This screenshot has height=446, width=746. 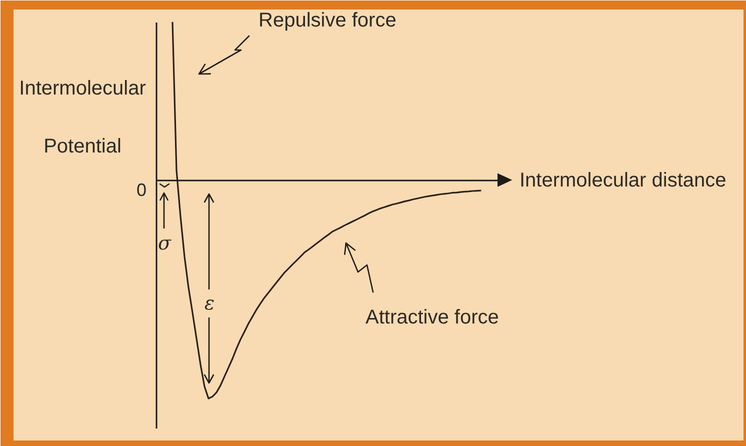 What do you see at coordinates (432, 317) in the screenshot?
I see `annotation: Attractive force` at bounding box center [432, 317].